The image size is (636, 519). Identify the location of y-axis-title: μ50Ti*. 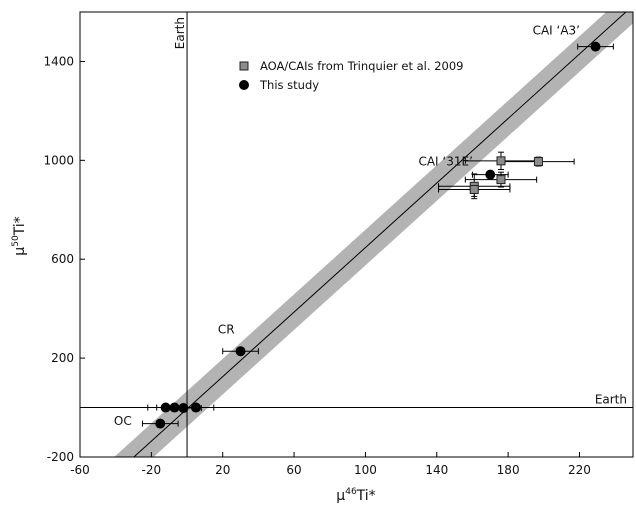
(19, 235).